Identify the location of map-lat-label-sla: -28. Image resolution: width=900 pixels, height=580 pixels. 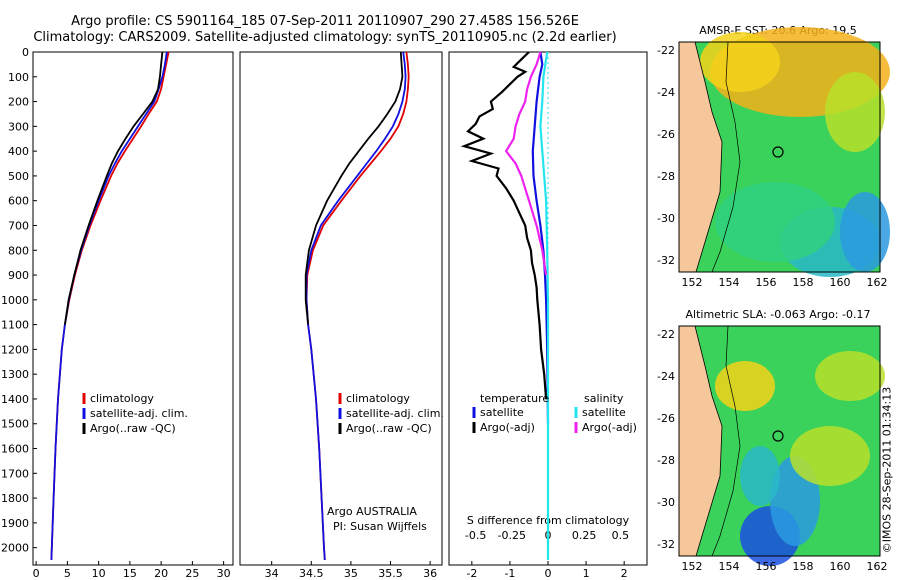
(666, 460).